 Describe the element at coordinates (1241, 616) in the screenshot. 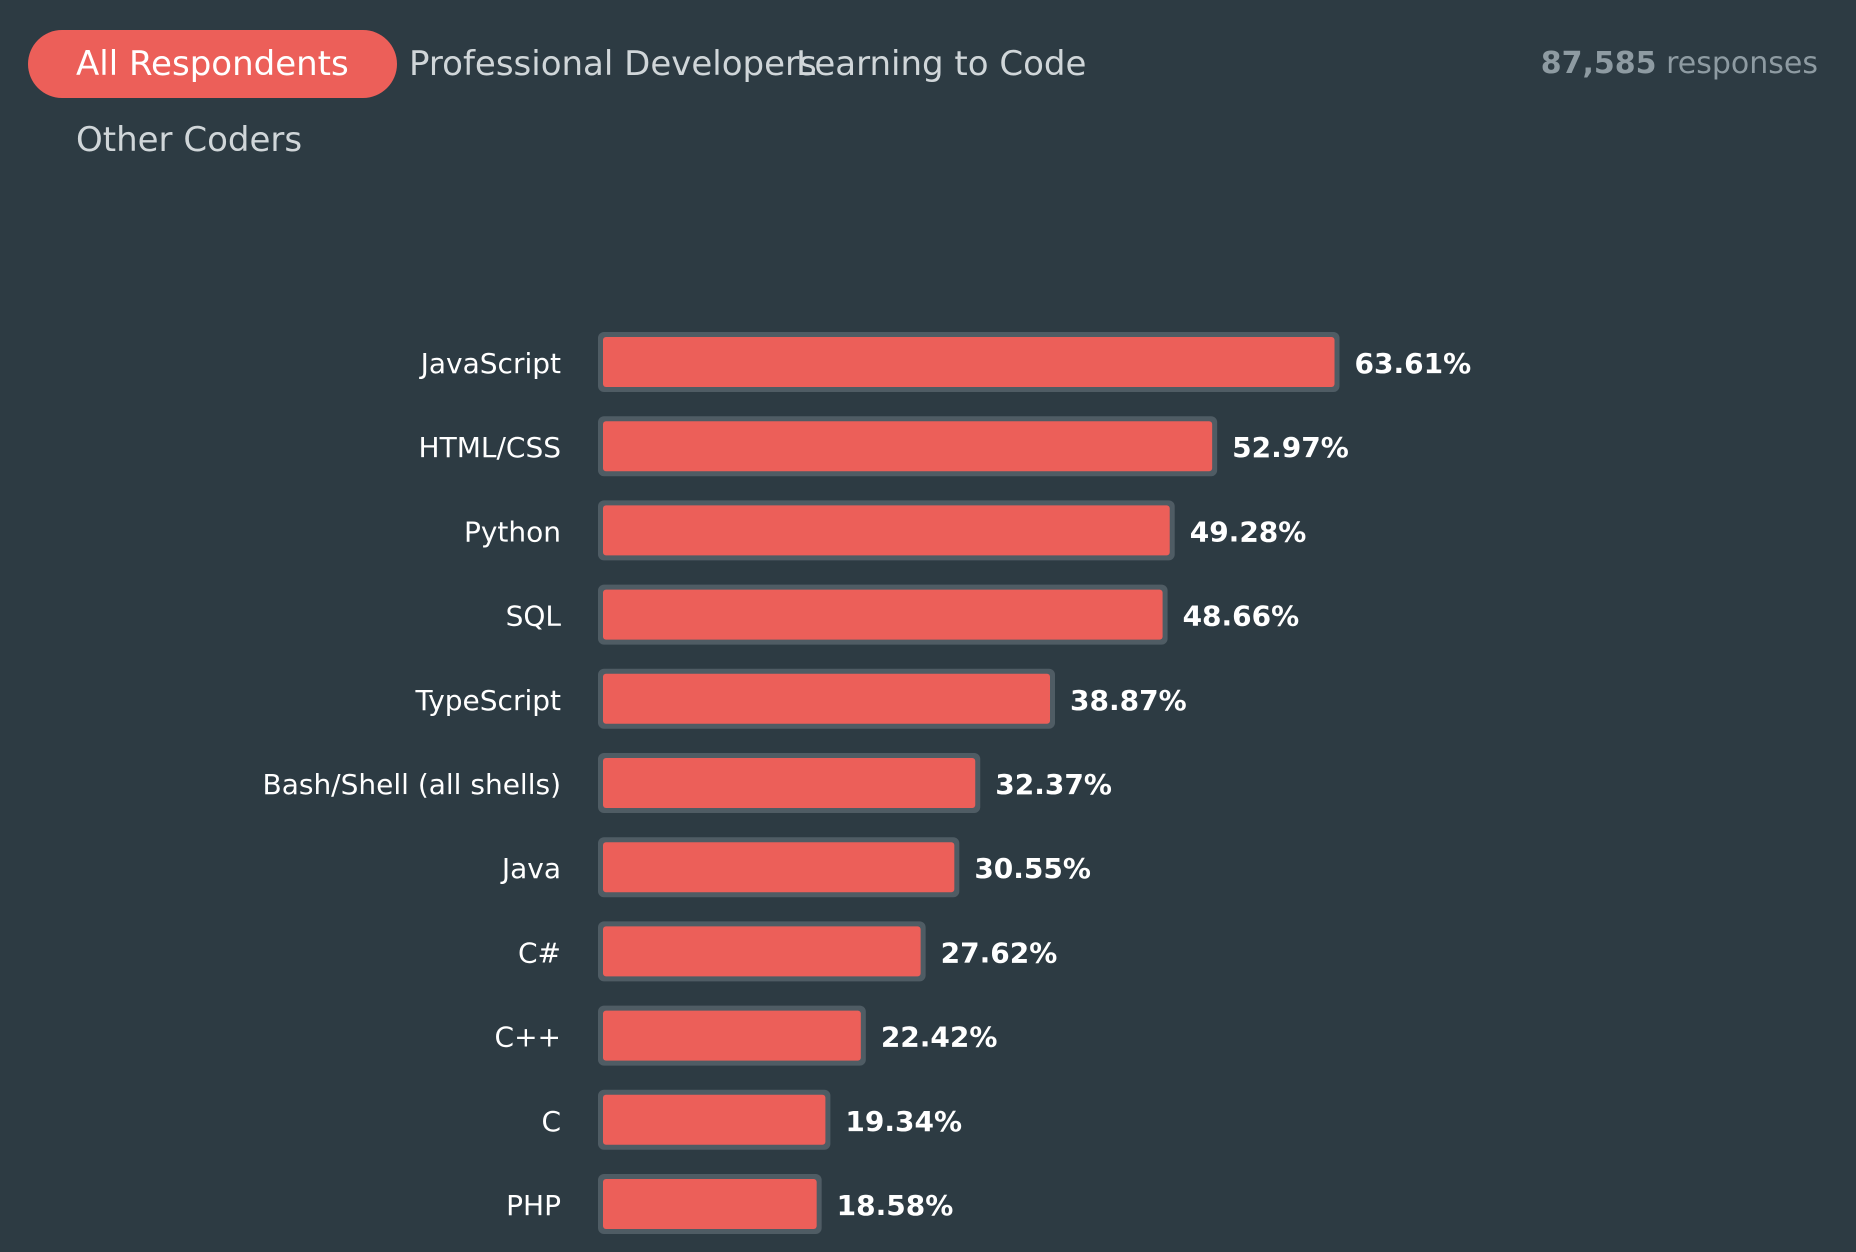

I see `value-label: 48.66%` at that location.